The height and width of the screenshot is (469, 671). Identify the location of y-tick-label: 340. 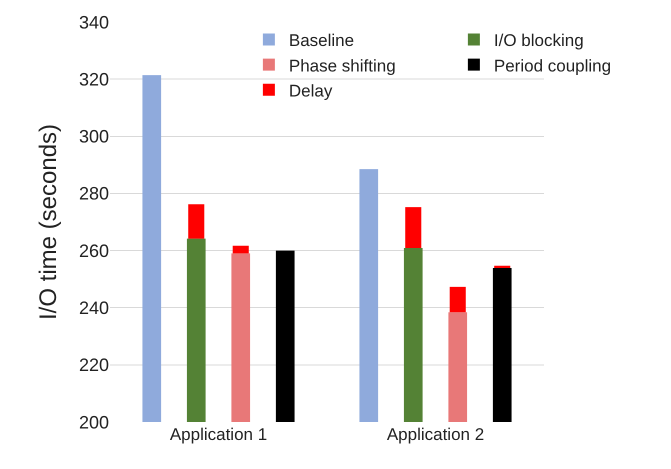
(93, 22).